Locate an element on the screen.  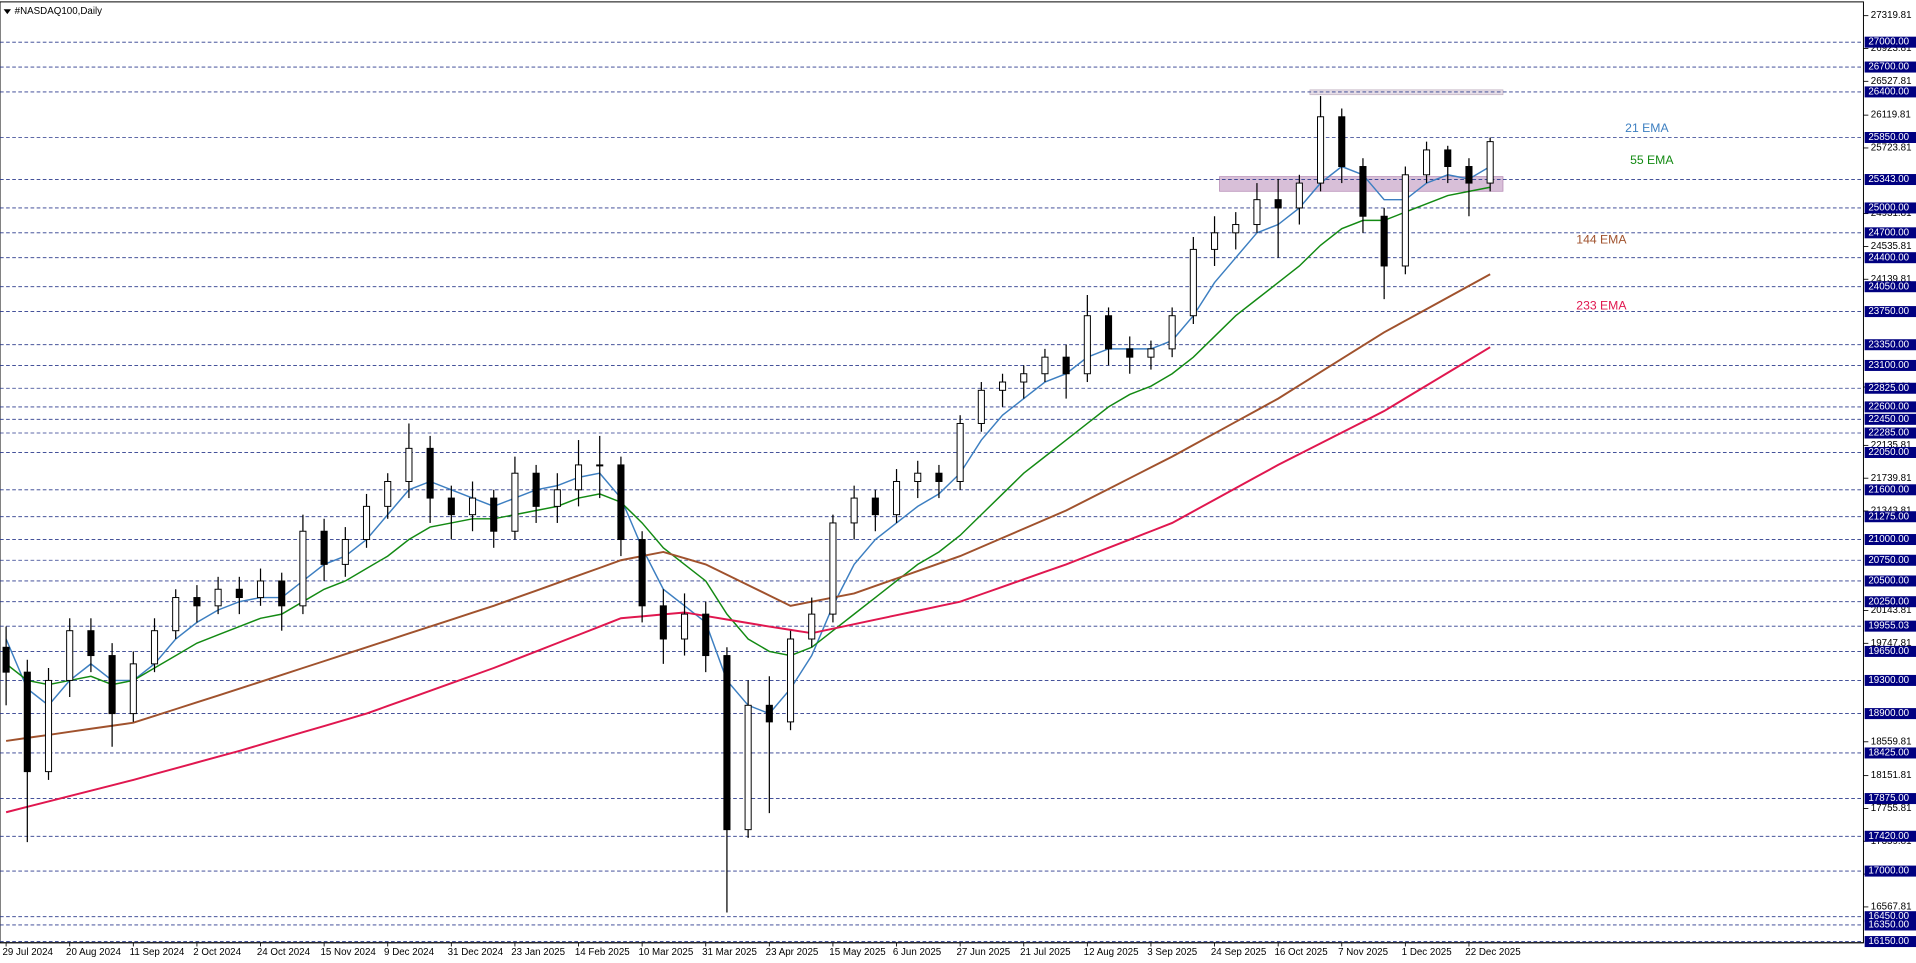
level-label: 21600.00 is located at coordinates (1888, 489).